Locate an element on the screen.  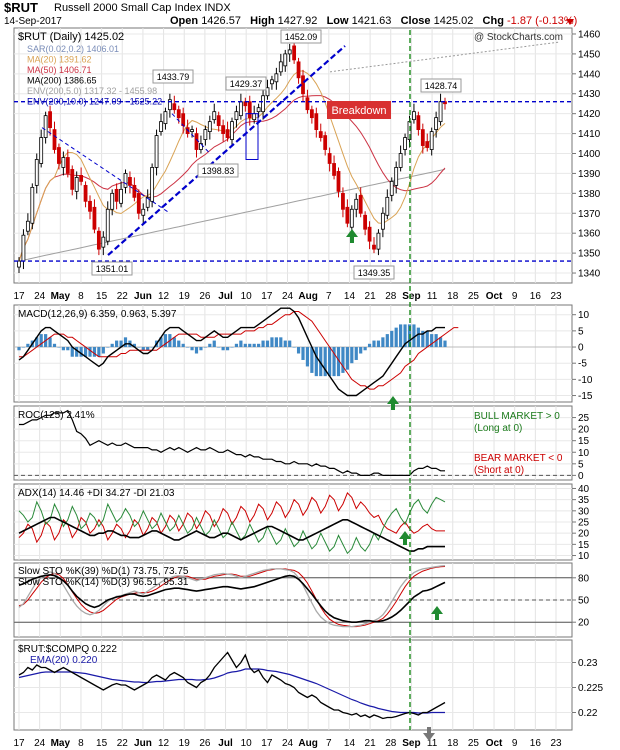
ratio-ema-legend: EMA(20) 0.220 is located at coordinates (64, 660).